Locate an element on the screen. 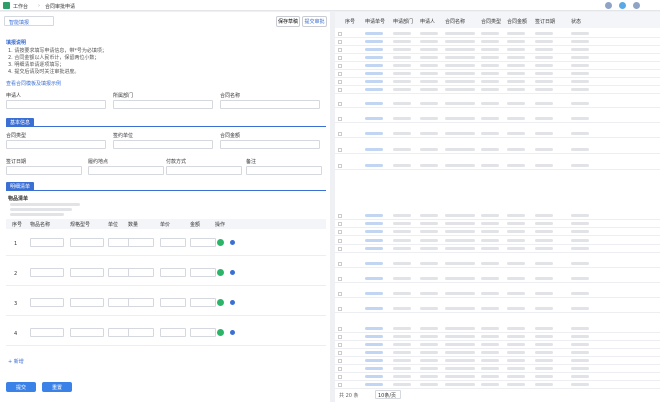 The width and height of the screenshot is (660, 402). breadcrumb: 合同审批申请 is located at coordinates (60, 7).